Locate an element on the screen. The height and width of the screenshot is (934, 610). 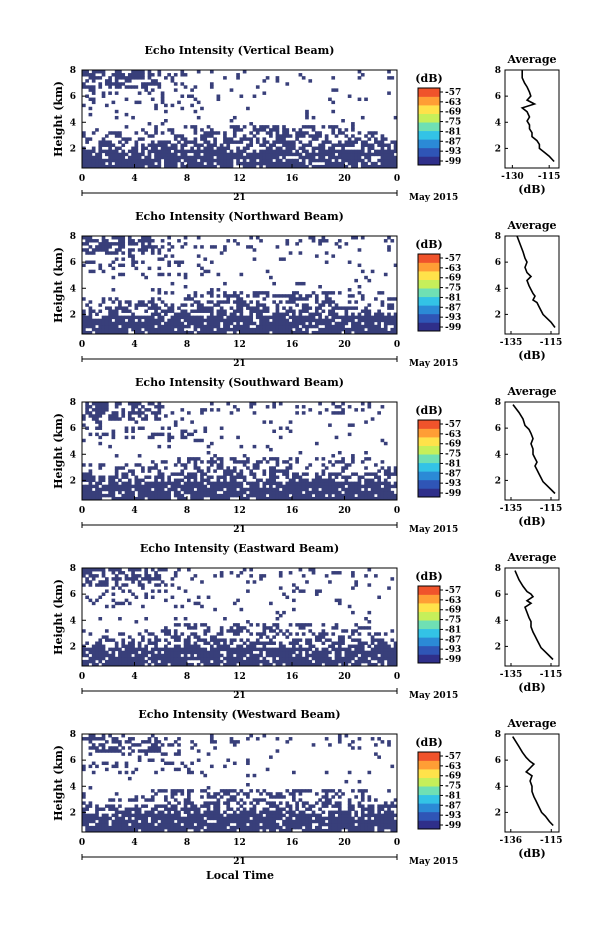
profile-y-tick-label: 2 is located at coordinates (498, 481).